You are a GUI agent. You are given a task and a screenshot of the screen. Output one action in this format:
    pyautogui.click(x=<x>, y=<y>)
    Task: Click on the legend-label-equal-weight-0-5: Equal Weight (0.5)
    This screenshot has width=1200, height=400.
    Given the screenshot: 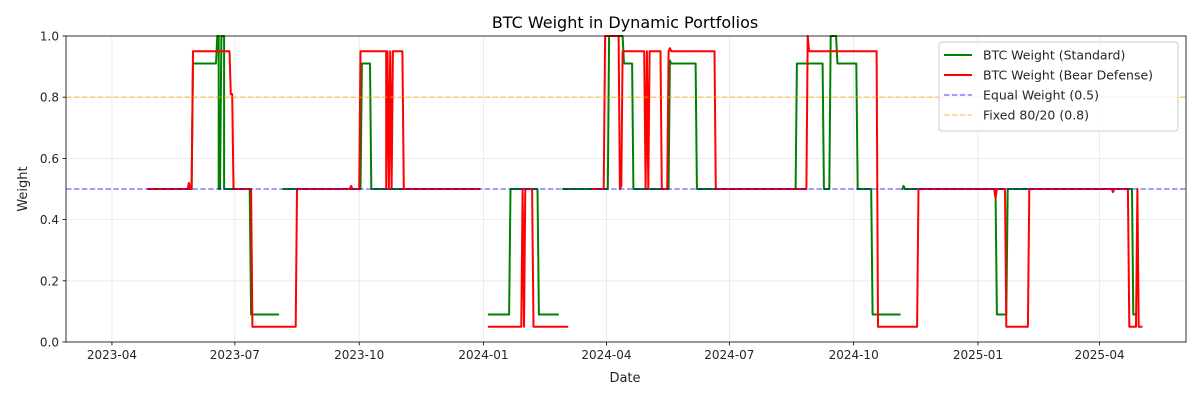 What is the action you would take?
    pyautogui.click(x=1041, y=95)
    